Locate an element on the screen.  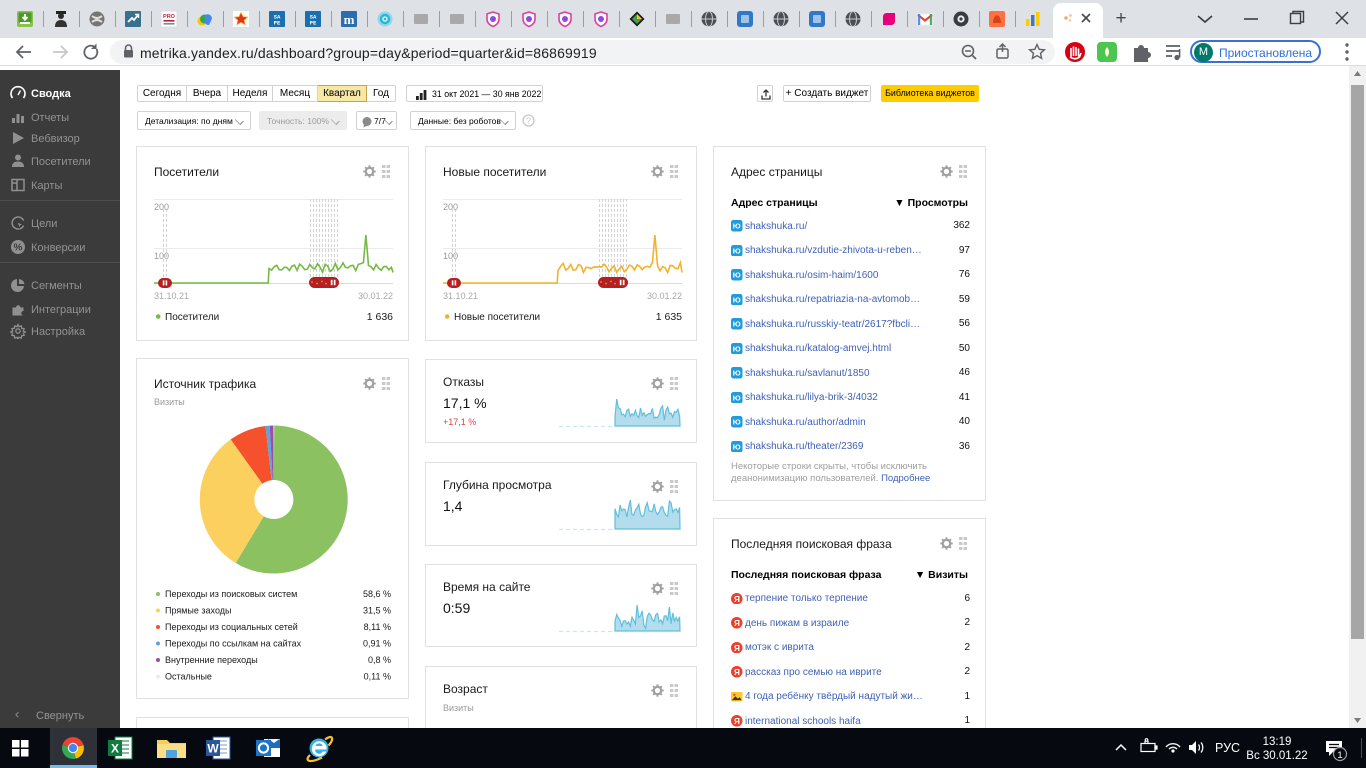
svg-text: 1 is located at coordinates (1339, 755).